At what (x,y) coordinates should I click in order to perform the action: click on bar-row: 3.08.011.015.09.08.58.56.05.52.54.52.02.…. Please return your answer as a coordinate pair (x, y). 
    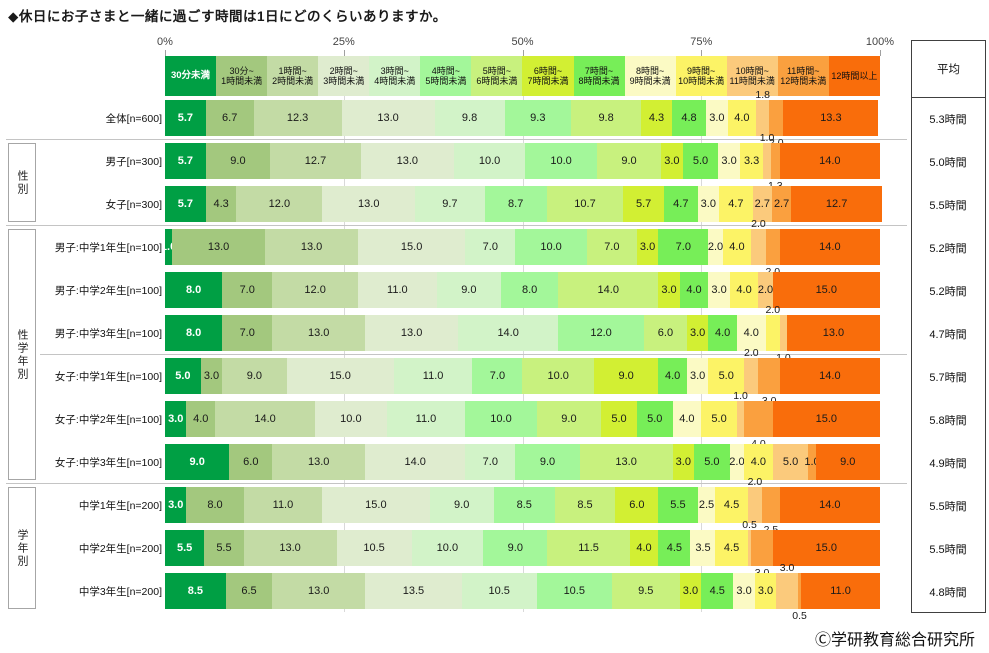
    Looking at the image, I should click on (522, 506).